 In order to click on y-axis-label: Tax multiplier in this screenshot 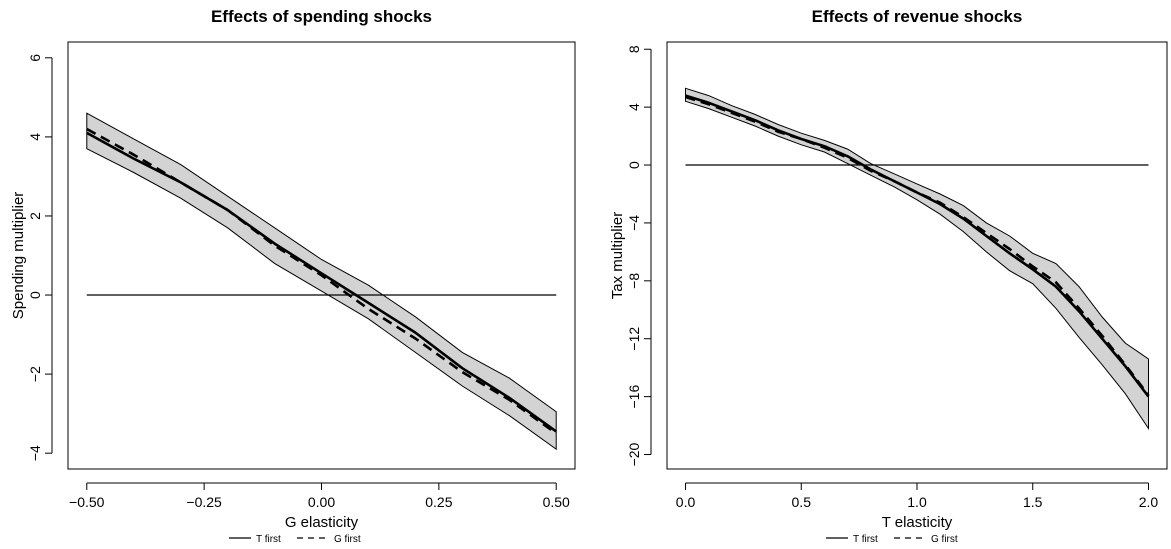, I will do `click(617, 256)`.